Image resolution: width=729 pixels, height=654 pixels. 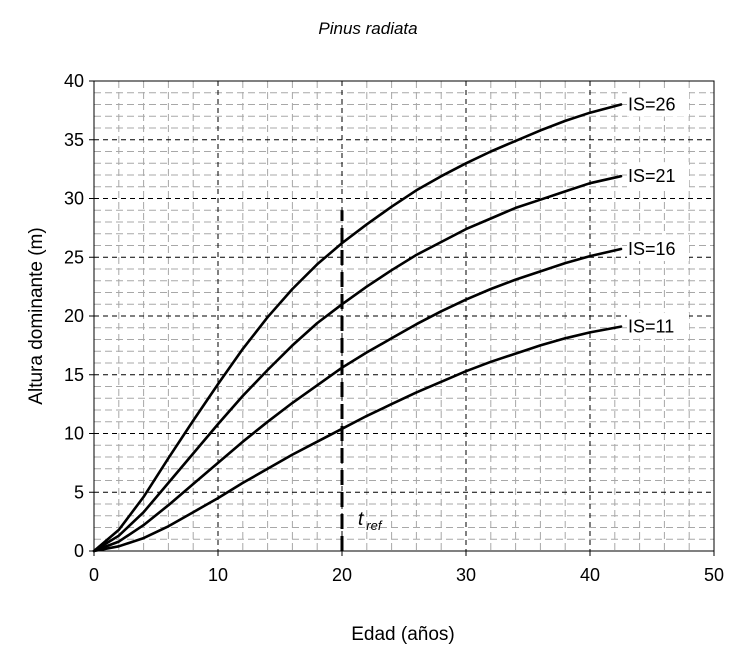 I want to click on series-label: IS=16, so click(x=652, y=249).